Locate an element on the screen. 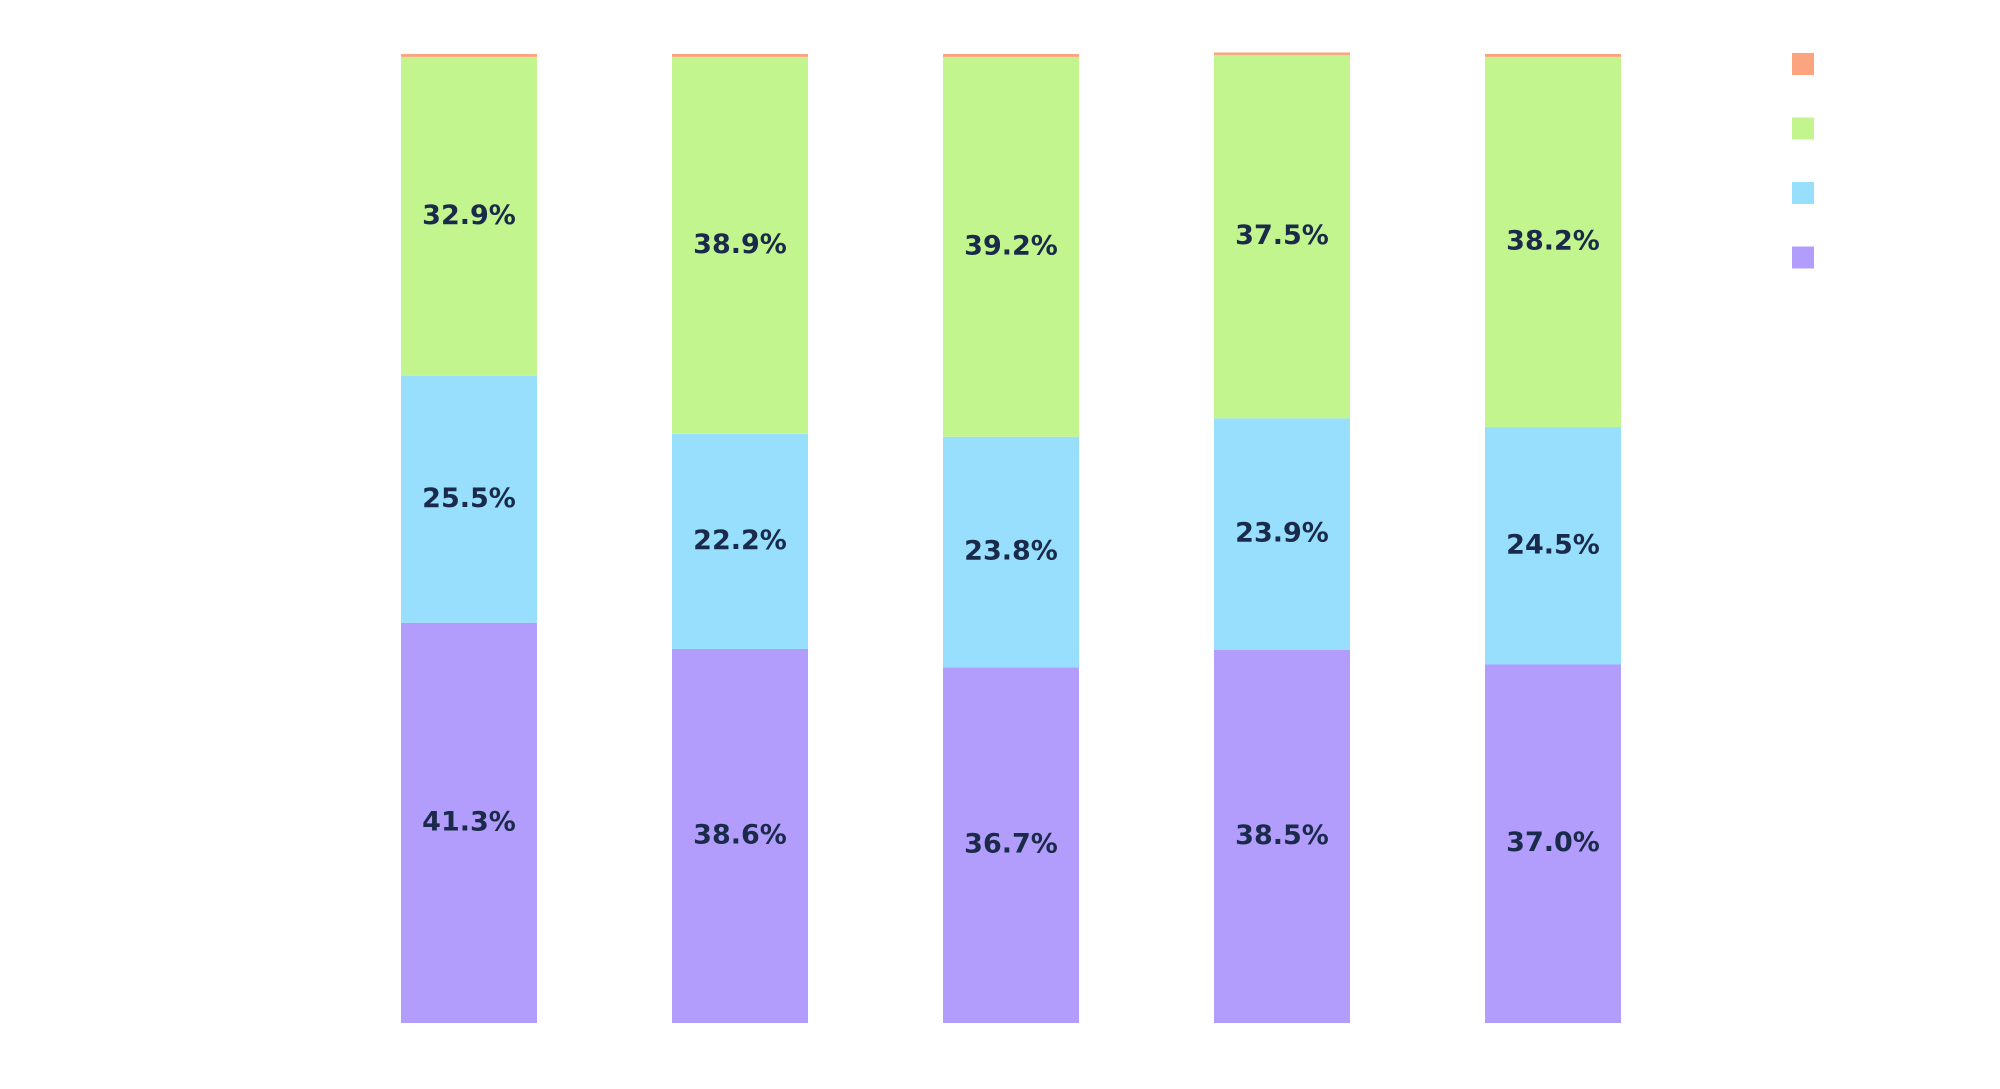 This screenshot has width=2000, height=1089. data-label-1-series-2: 25.5% is located at coordinates (469, 498).